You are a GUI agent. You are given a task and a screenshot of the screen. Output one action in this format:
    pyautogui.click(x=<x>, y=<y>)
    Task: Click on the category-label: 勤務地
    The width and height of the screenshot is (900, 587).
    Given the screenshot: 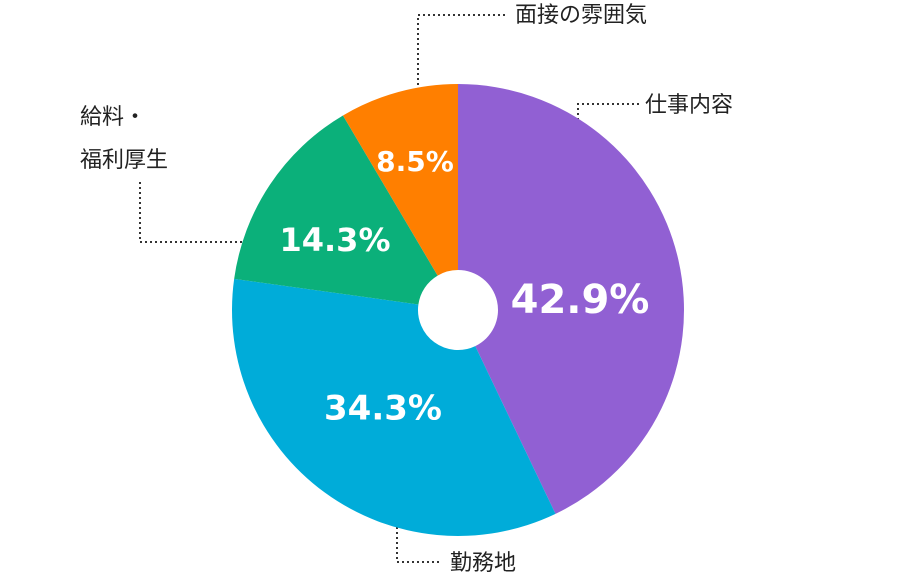 What is the action you would take?
    pyautogui.click(x=483, y=563)
    